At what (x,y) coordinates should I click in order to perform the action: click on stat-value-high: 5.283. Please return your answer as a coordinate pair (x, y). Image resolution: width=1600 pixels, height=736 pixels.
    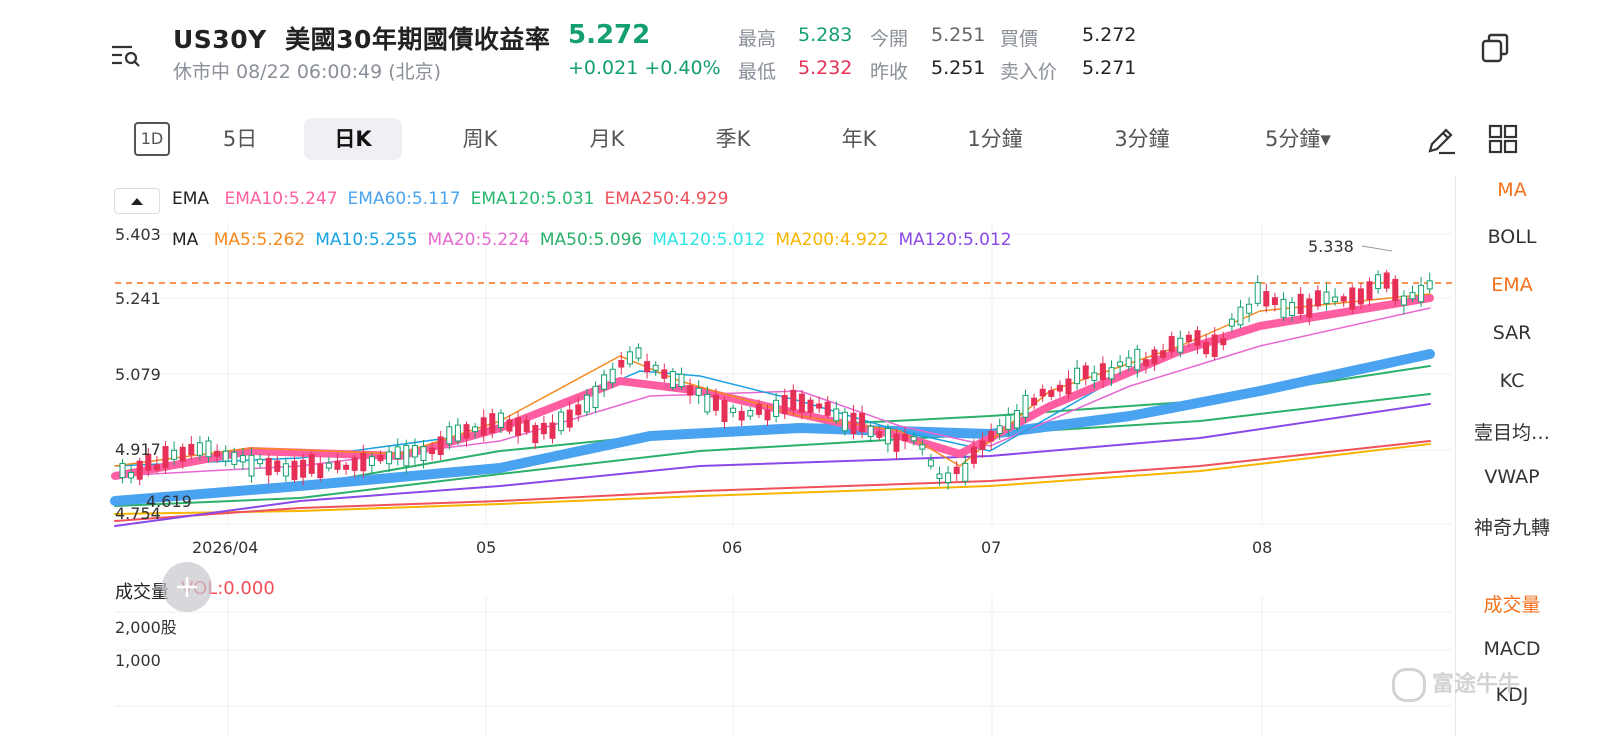
    Looking at the image, I should click on (825, 35).